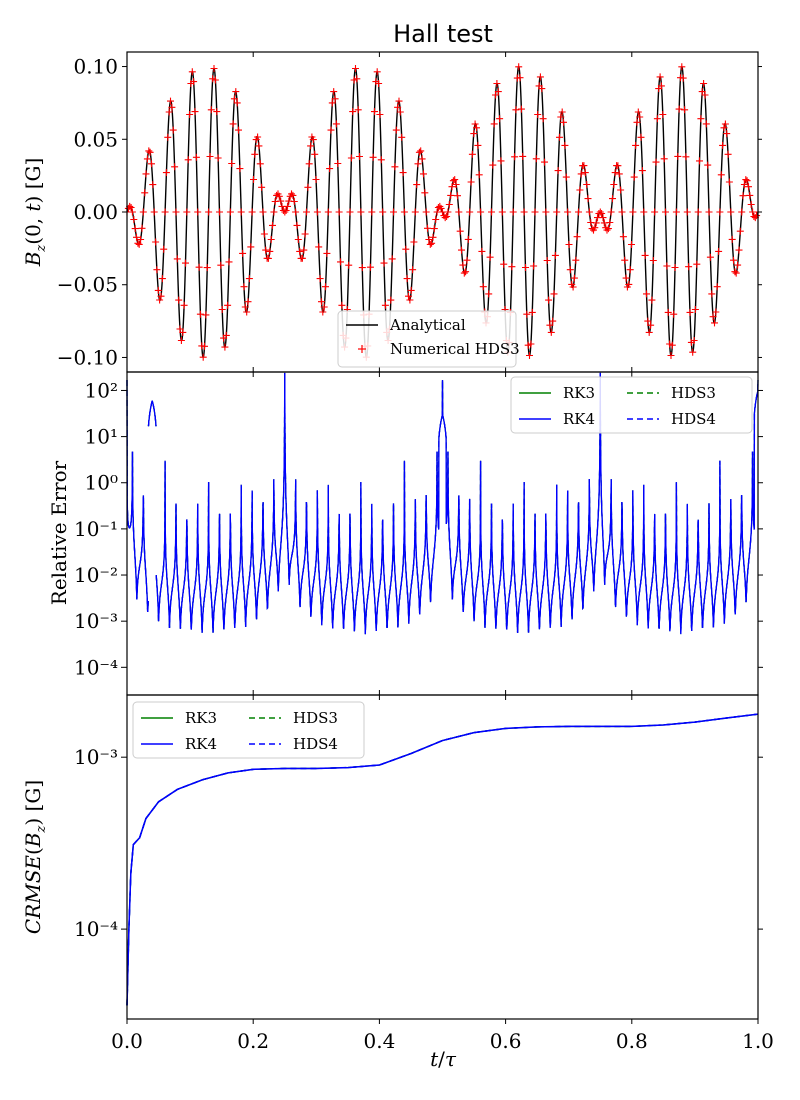 The height and width of the screenshot is (1100, 800). I want to click on y-tick-label: −0.05, so click(87, 285).